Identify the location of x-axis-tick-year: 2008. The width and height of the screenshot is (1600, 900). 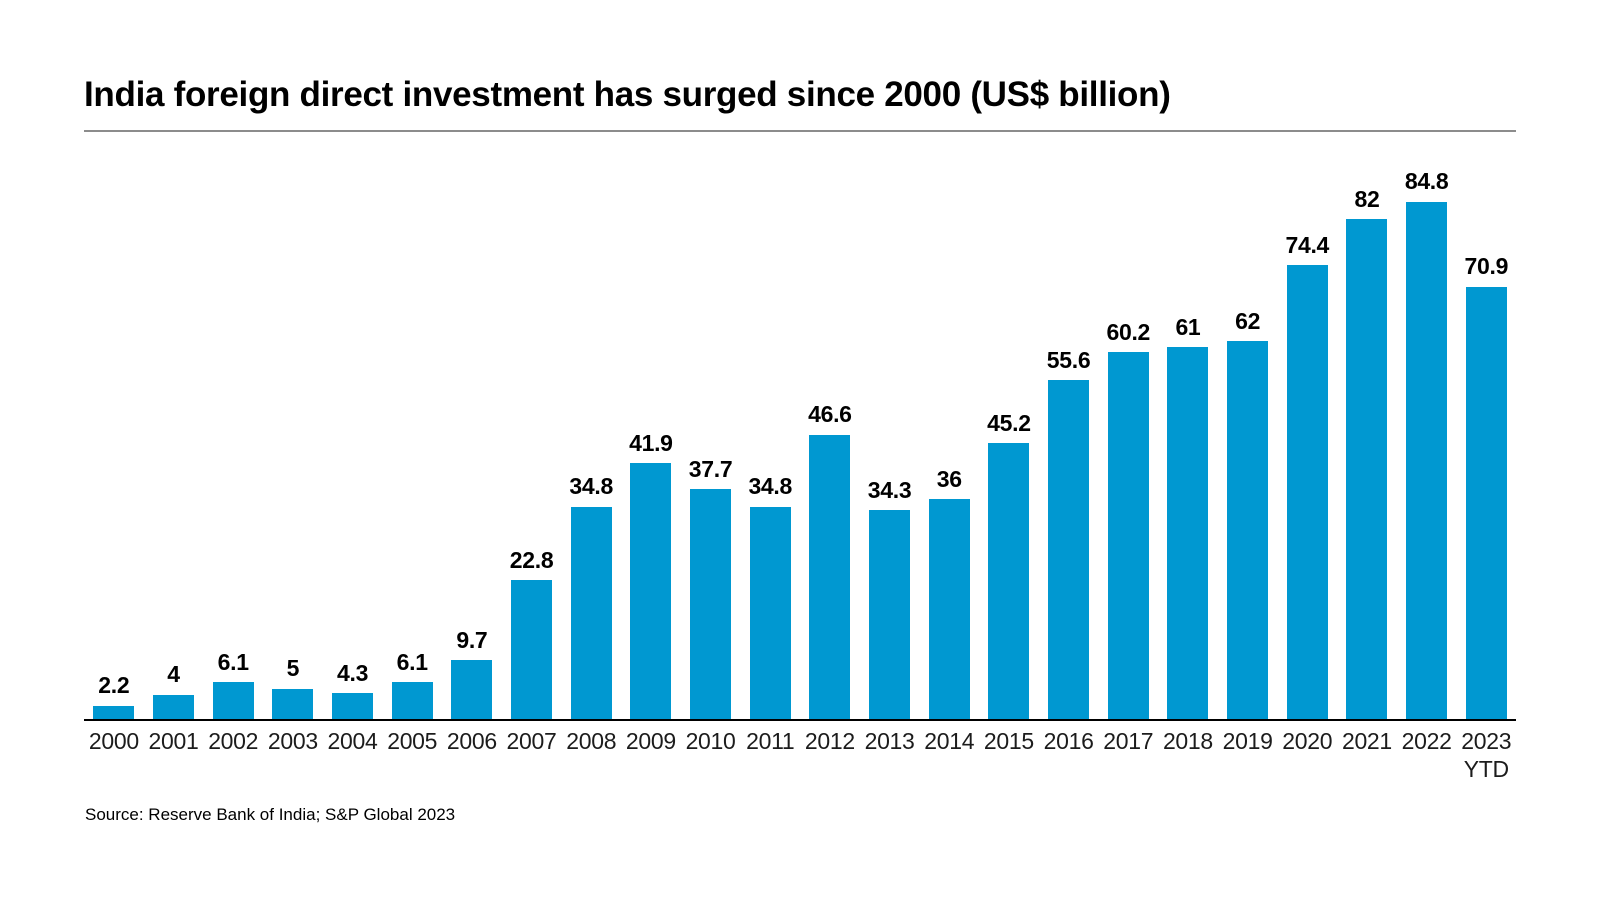
(591, 741).